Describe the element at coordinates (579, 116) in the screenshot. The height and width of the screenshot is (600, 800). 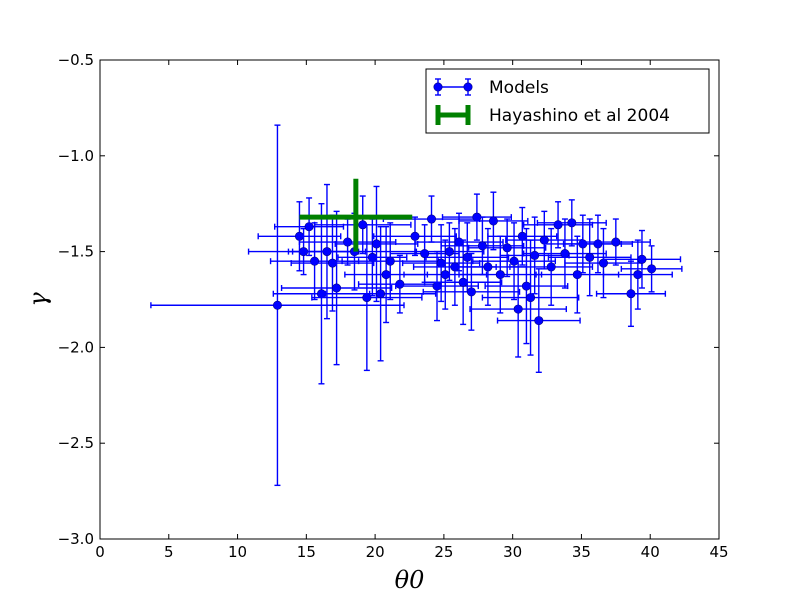
I see `legend-label-hayashino: Hayashino et al 2004` at that location.